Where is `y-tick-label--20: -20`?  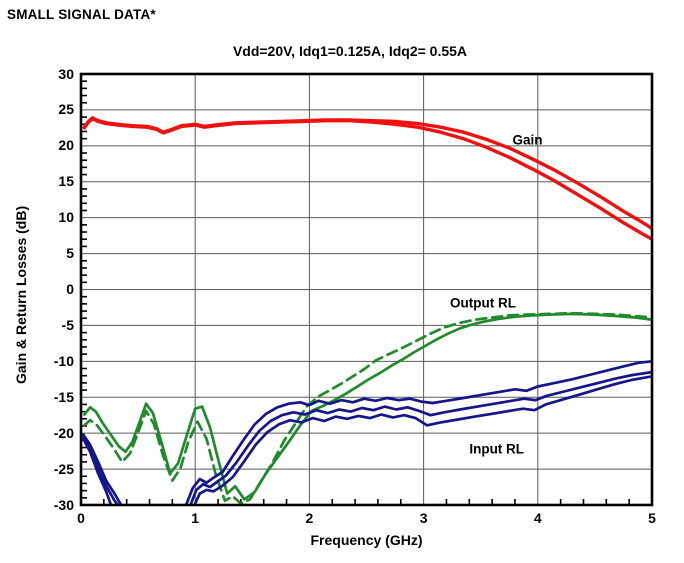 y-tick-label--20: -20 is located at coordinates (63, 432).